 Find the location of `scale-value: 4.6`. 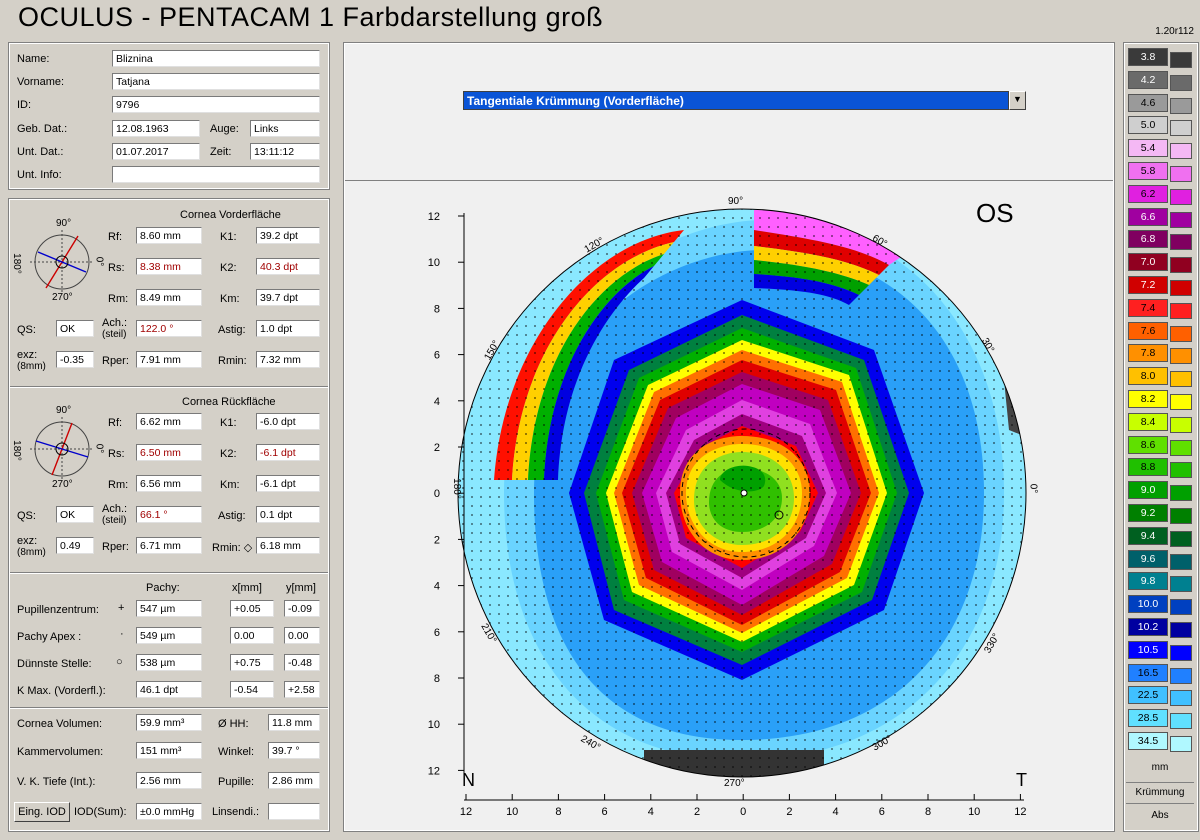

scale-value: 4.6 is located at coordinates (1148, 102).